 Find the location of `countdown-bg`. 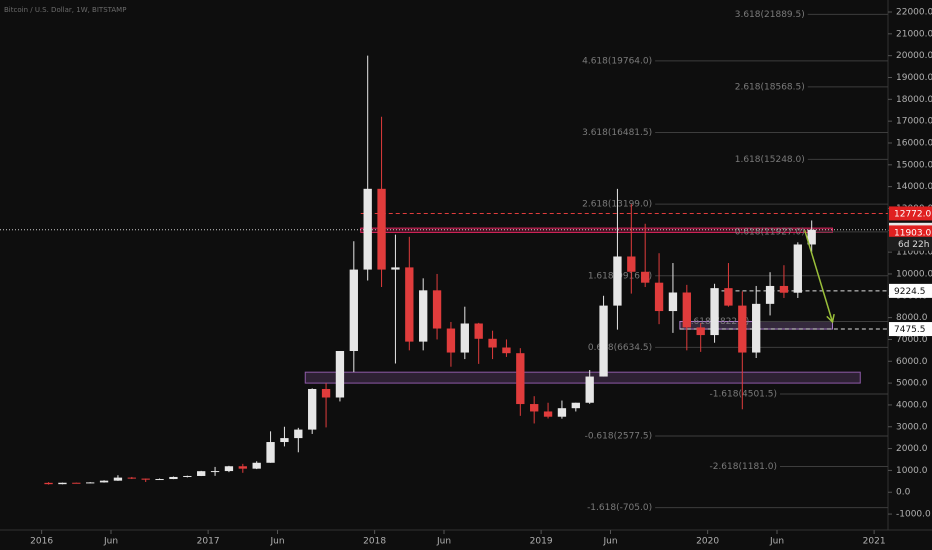

countdown-bg is located at coordinates (910, 243).